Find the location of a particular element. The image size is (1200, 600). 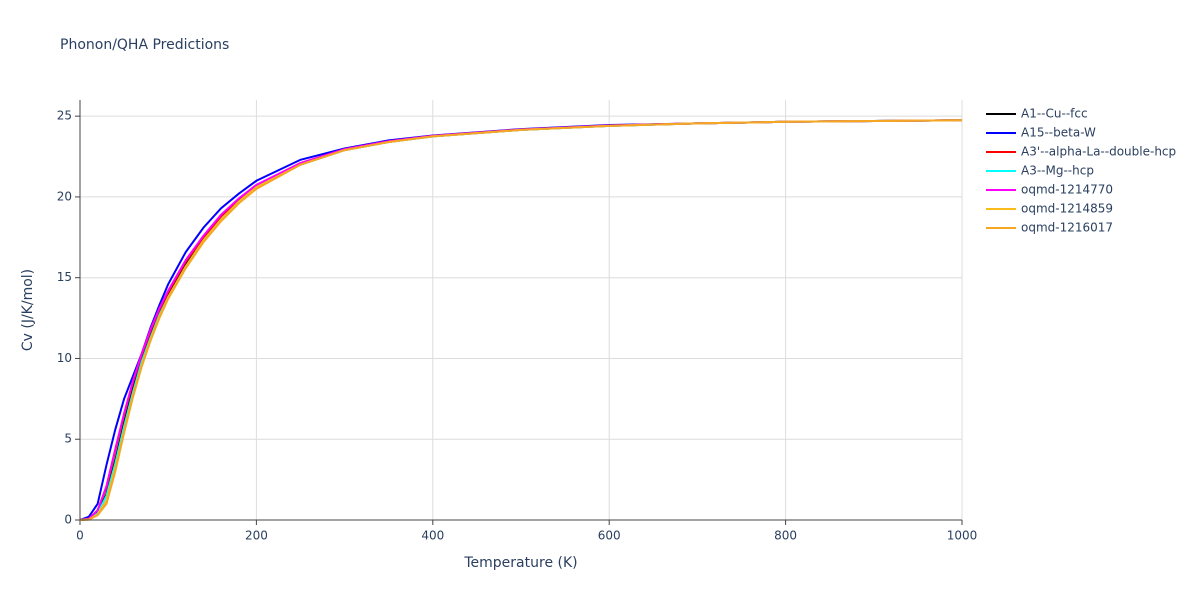

legend-label: A3--Mg--hcp is located at coordinates (1057, 171).